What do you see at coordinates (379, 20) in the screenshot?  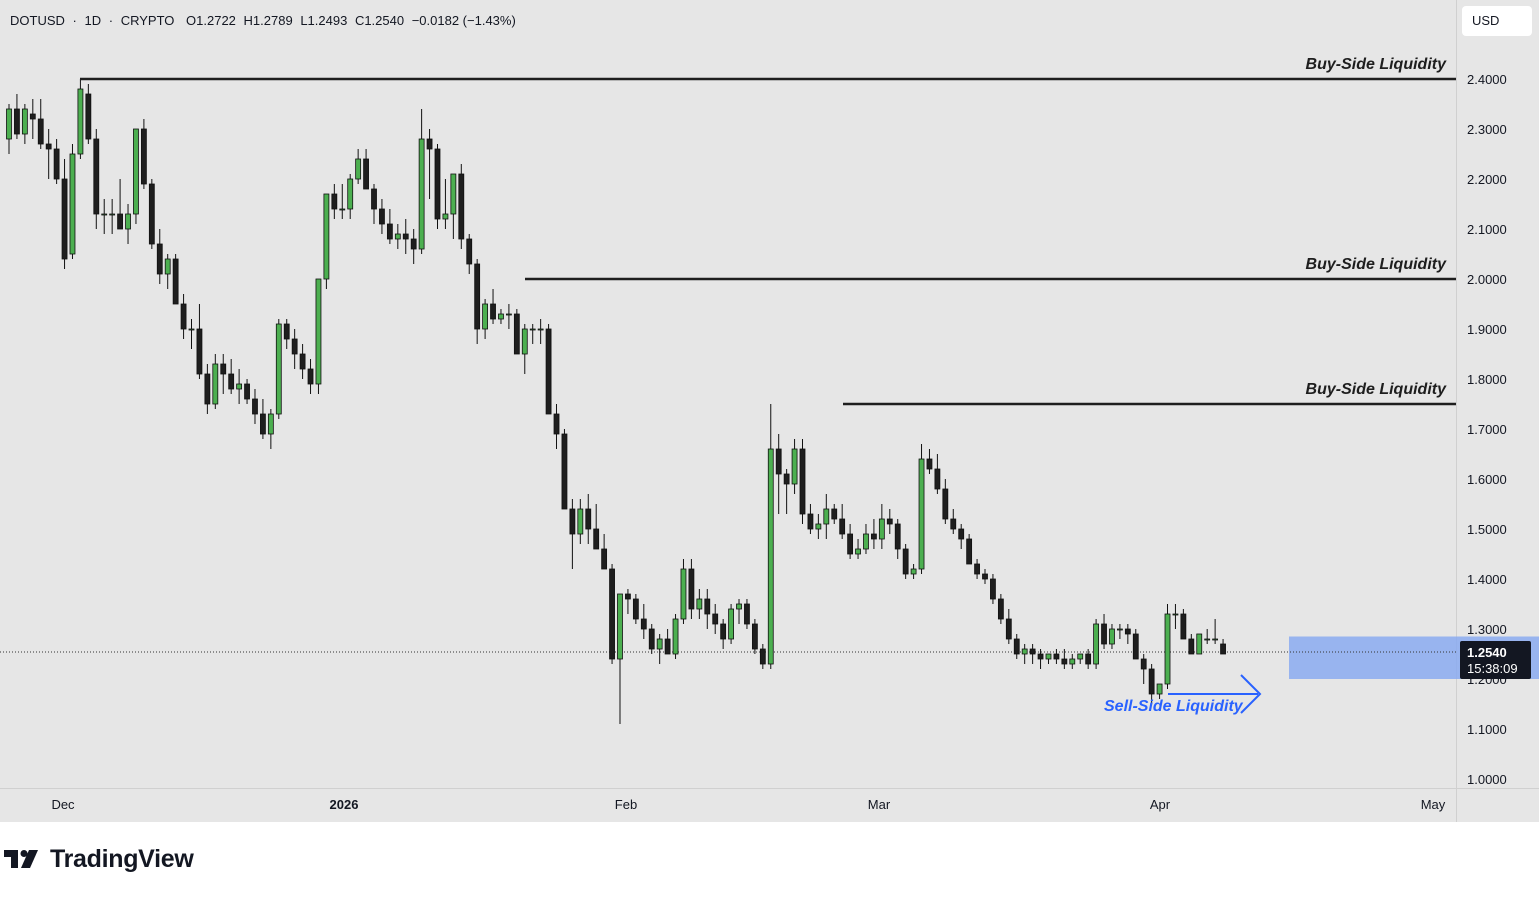 I see `close-value: C1.2540` at bounding box center [379, 20].